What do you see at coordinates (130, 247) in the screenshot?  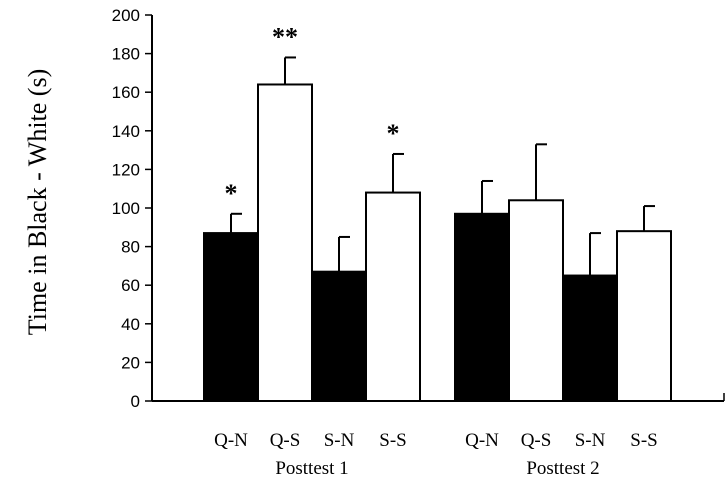 I see `y-tick-label: 80` at bounding box center [130, 247].